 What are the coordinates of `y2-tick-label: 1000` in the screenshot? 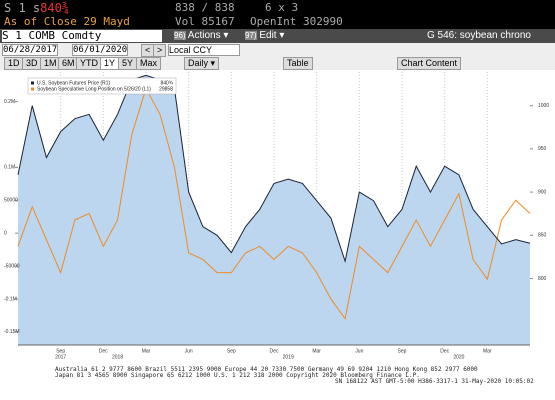 It's located at (543, 106).